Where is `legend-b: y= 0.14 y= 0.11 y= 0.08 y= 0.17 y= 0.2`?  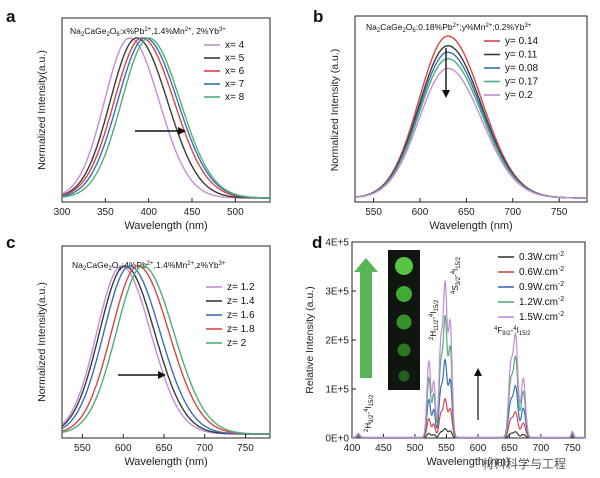
legend-b: y= 0.14 y= 0.11 y= 0.08 y= 0.17 y= 0.2 is located at coordinates (511, 68).